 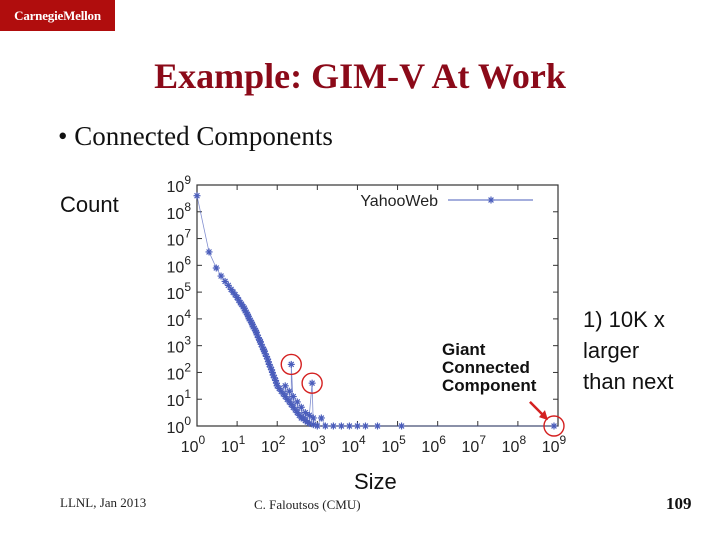 I want to click on giant-component-label: Connected, so click(x=486, y=367).